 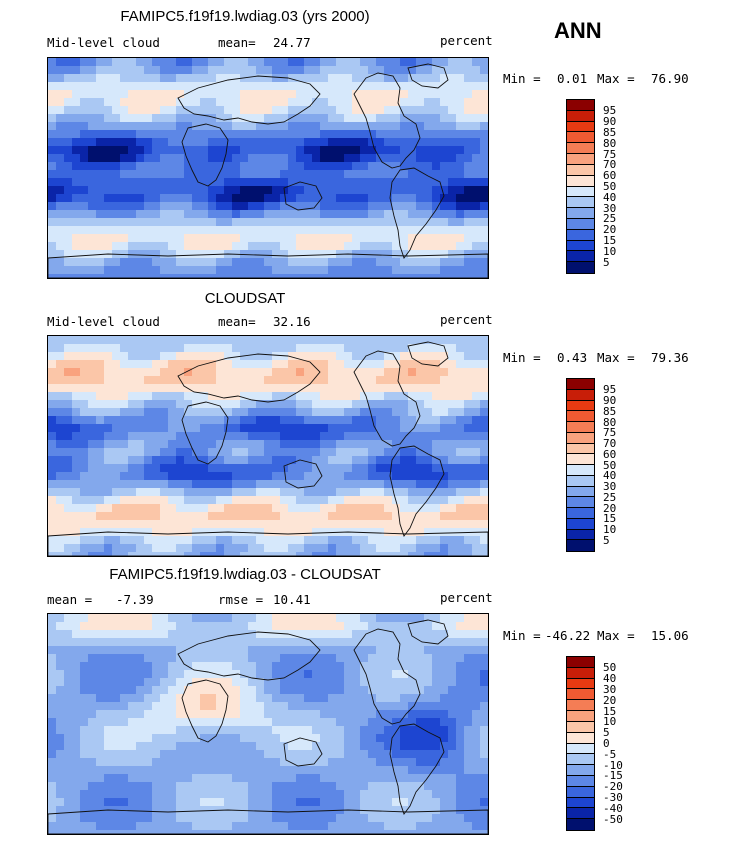 I want to click on colorbar-tick-label: -50, so click(x=613, y=819).